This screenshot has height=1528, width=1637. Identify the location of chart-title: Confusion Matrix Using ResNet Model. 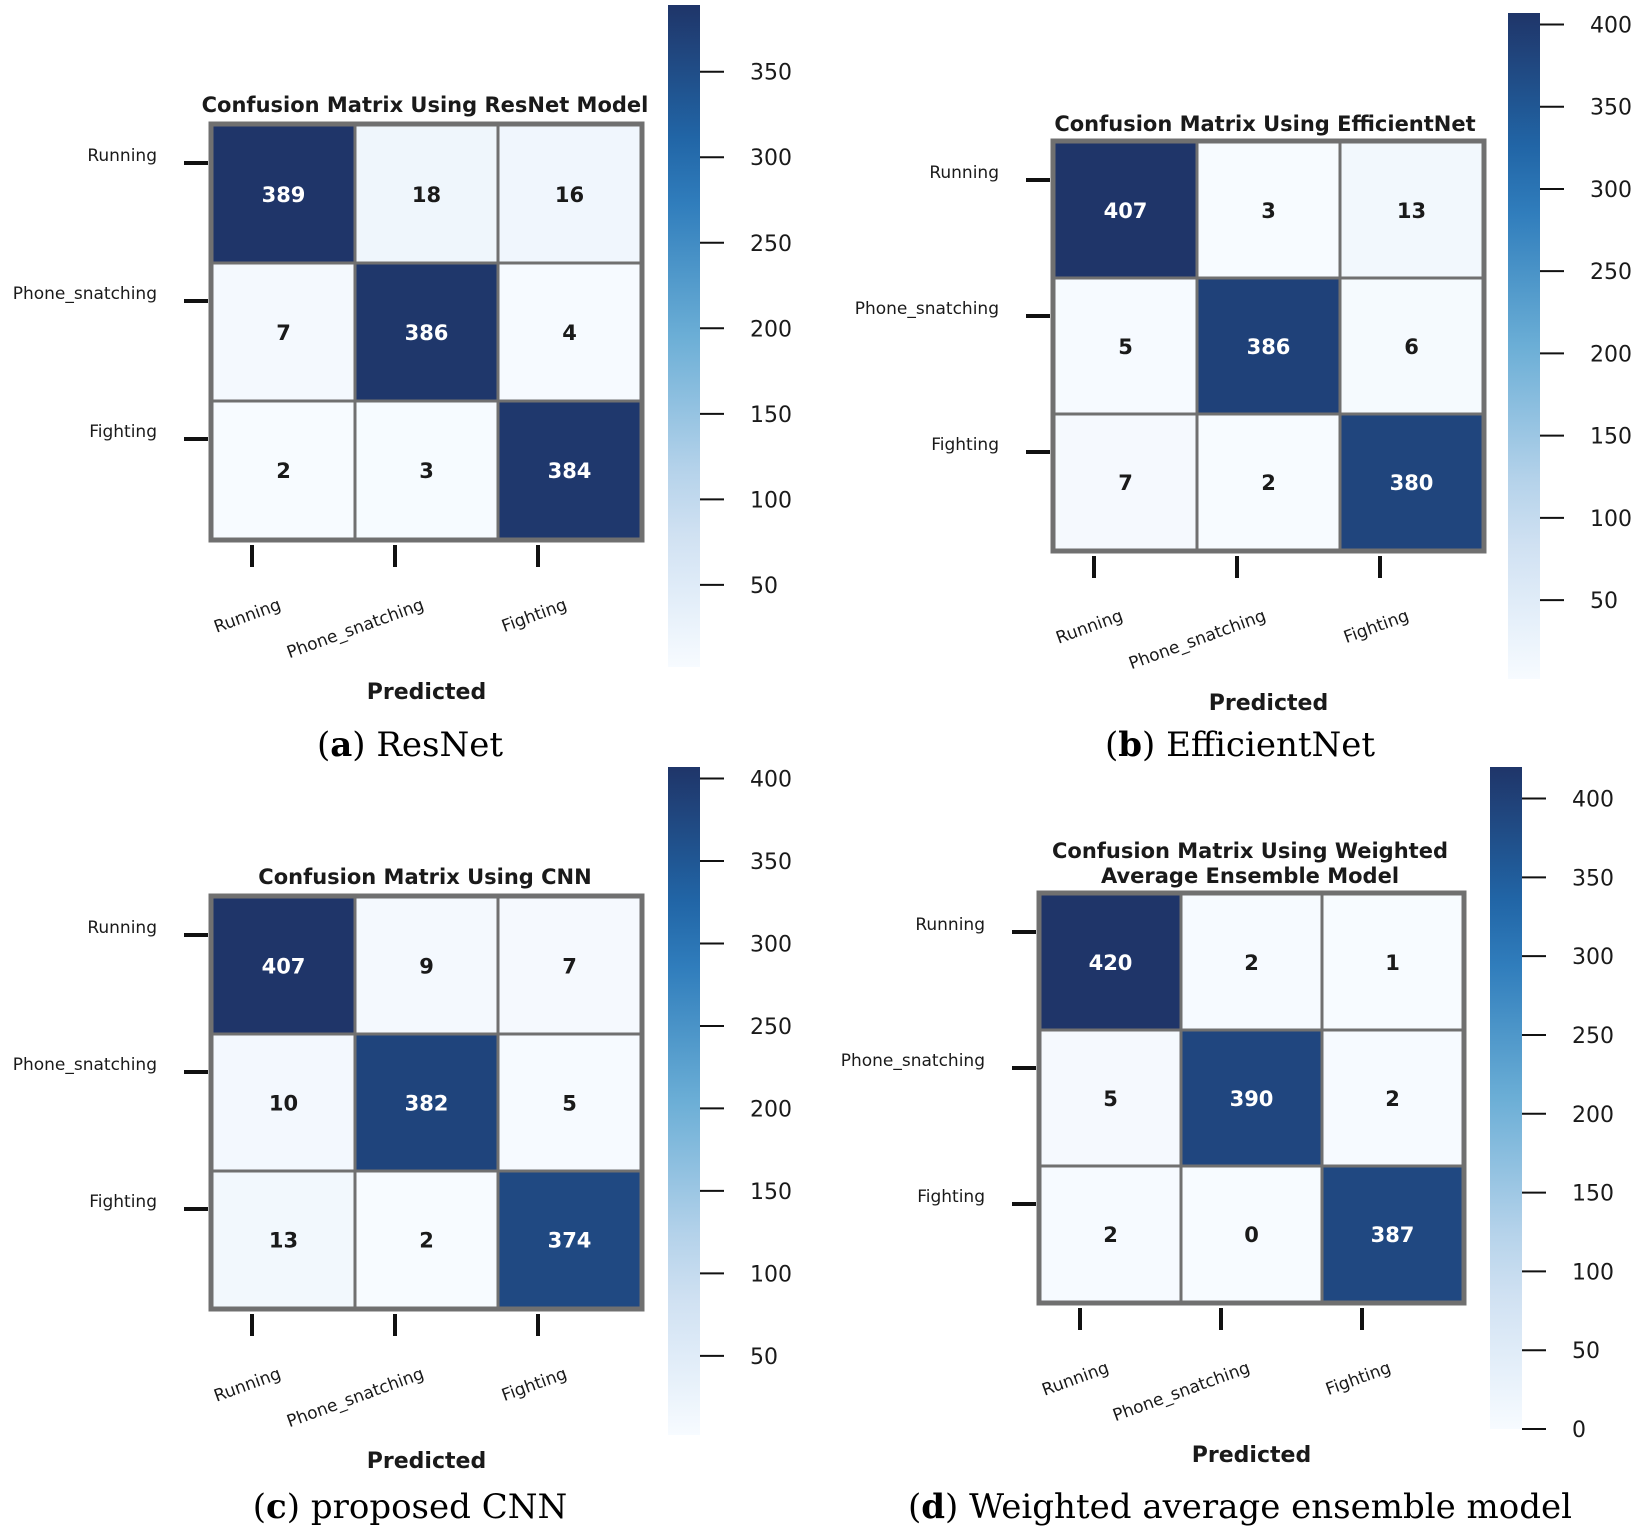
(425, 105).